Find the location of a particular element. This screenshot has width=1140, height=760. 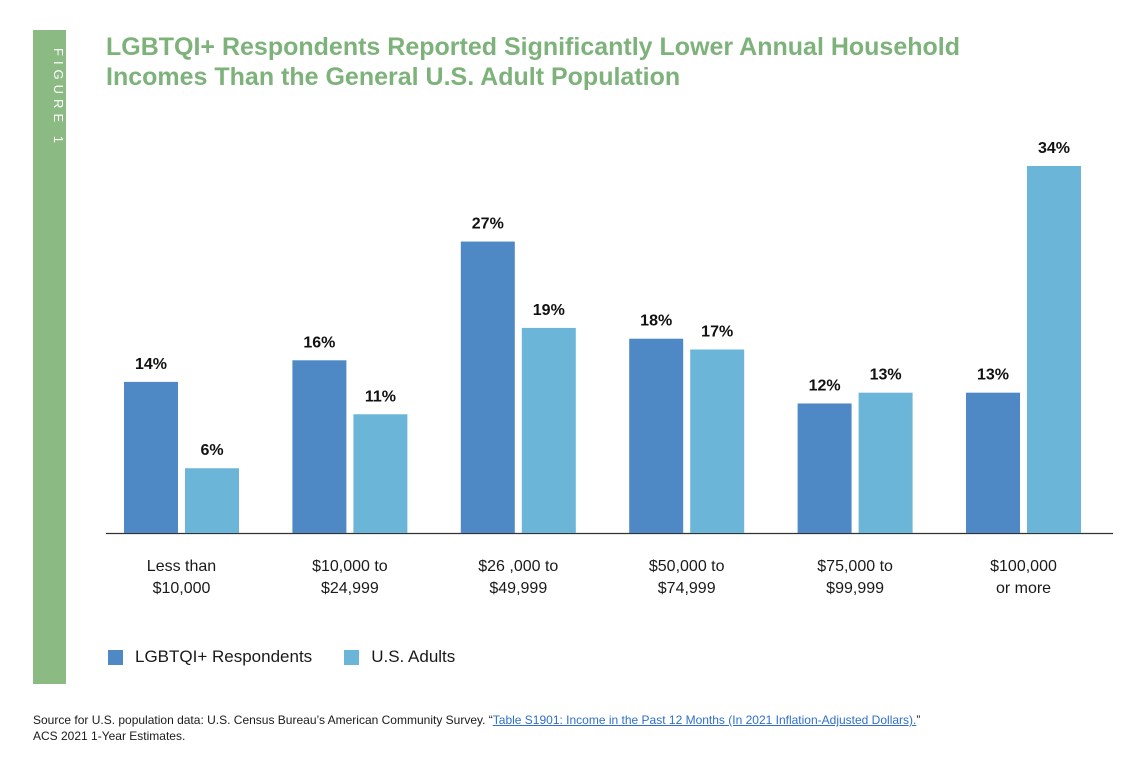

legend-item-lgbtqi: LGBTQI+ Respondents is located at coordinates (210, 657).